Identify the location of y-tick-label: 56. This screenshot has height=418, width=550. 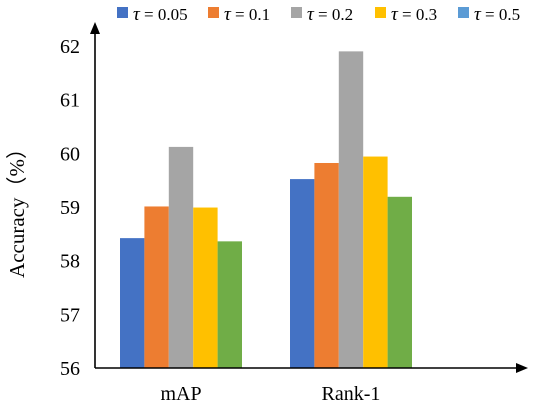
(70, 369).